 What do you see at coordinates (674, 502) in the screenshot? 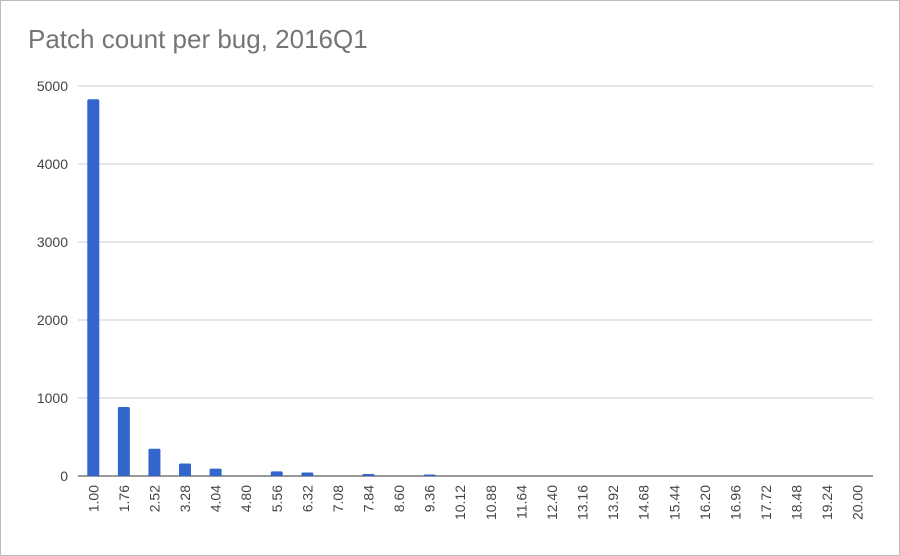
I see `x-tick-label: 15.44` at bounding box center [674, 502].